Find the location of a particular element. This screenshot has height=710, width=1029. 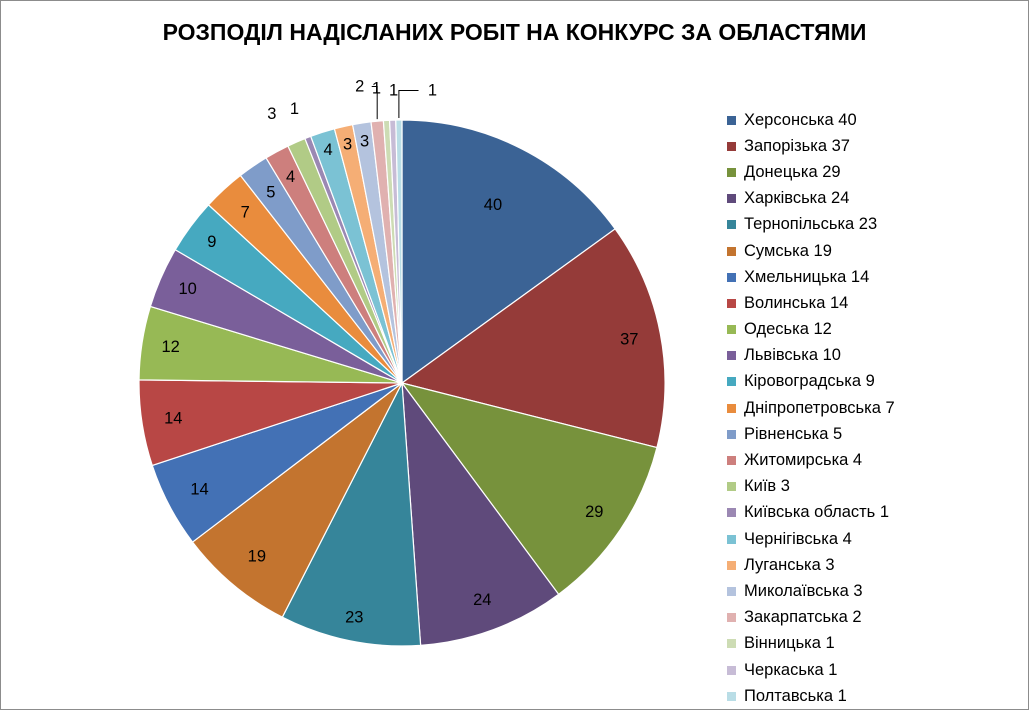

legend-label: Київська область 1 is located at coordinates (817, 512).